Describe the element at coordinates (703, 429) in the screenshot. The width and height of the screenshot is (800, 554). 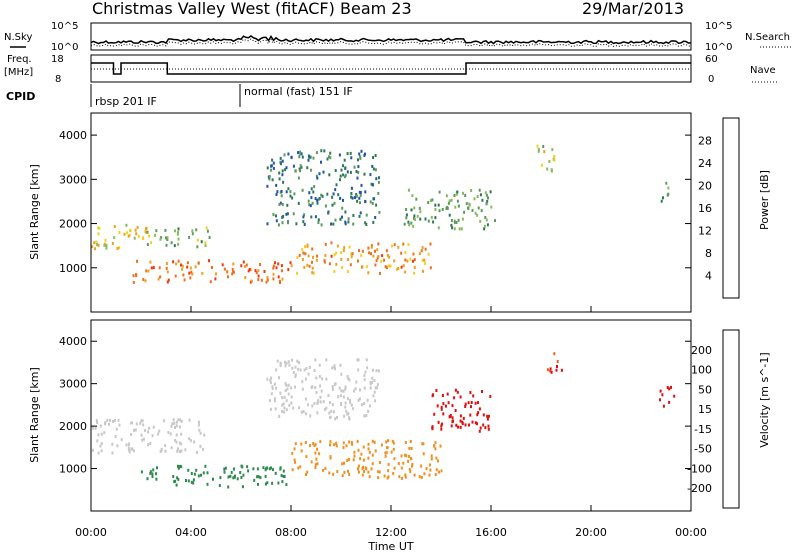
I see `colorbar-tick-label: -15` at that location.